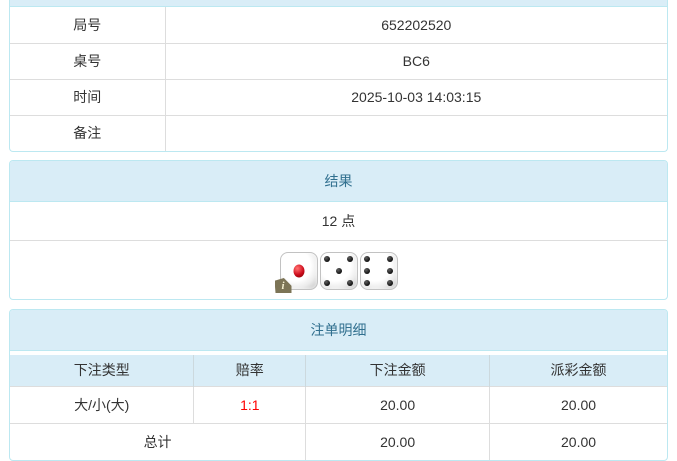 This screenshot has height=461, width=677. Describe the element at coordinates (398, 404) in the screenshot. I see `bet-amount-cell: 20.00` at that location.